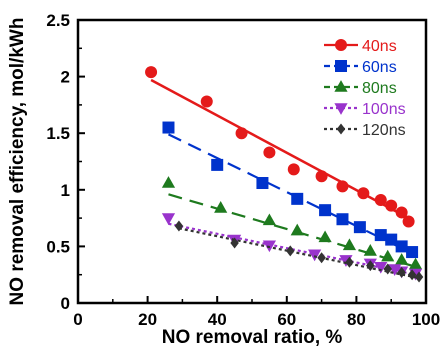 Image resolution: width=441 pixels, height=352 pixels. I want to click on y-tick-label: 0.5, so click(58, 246).